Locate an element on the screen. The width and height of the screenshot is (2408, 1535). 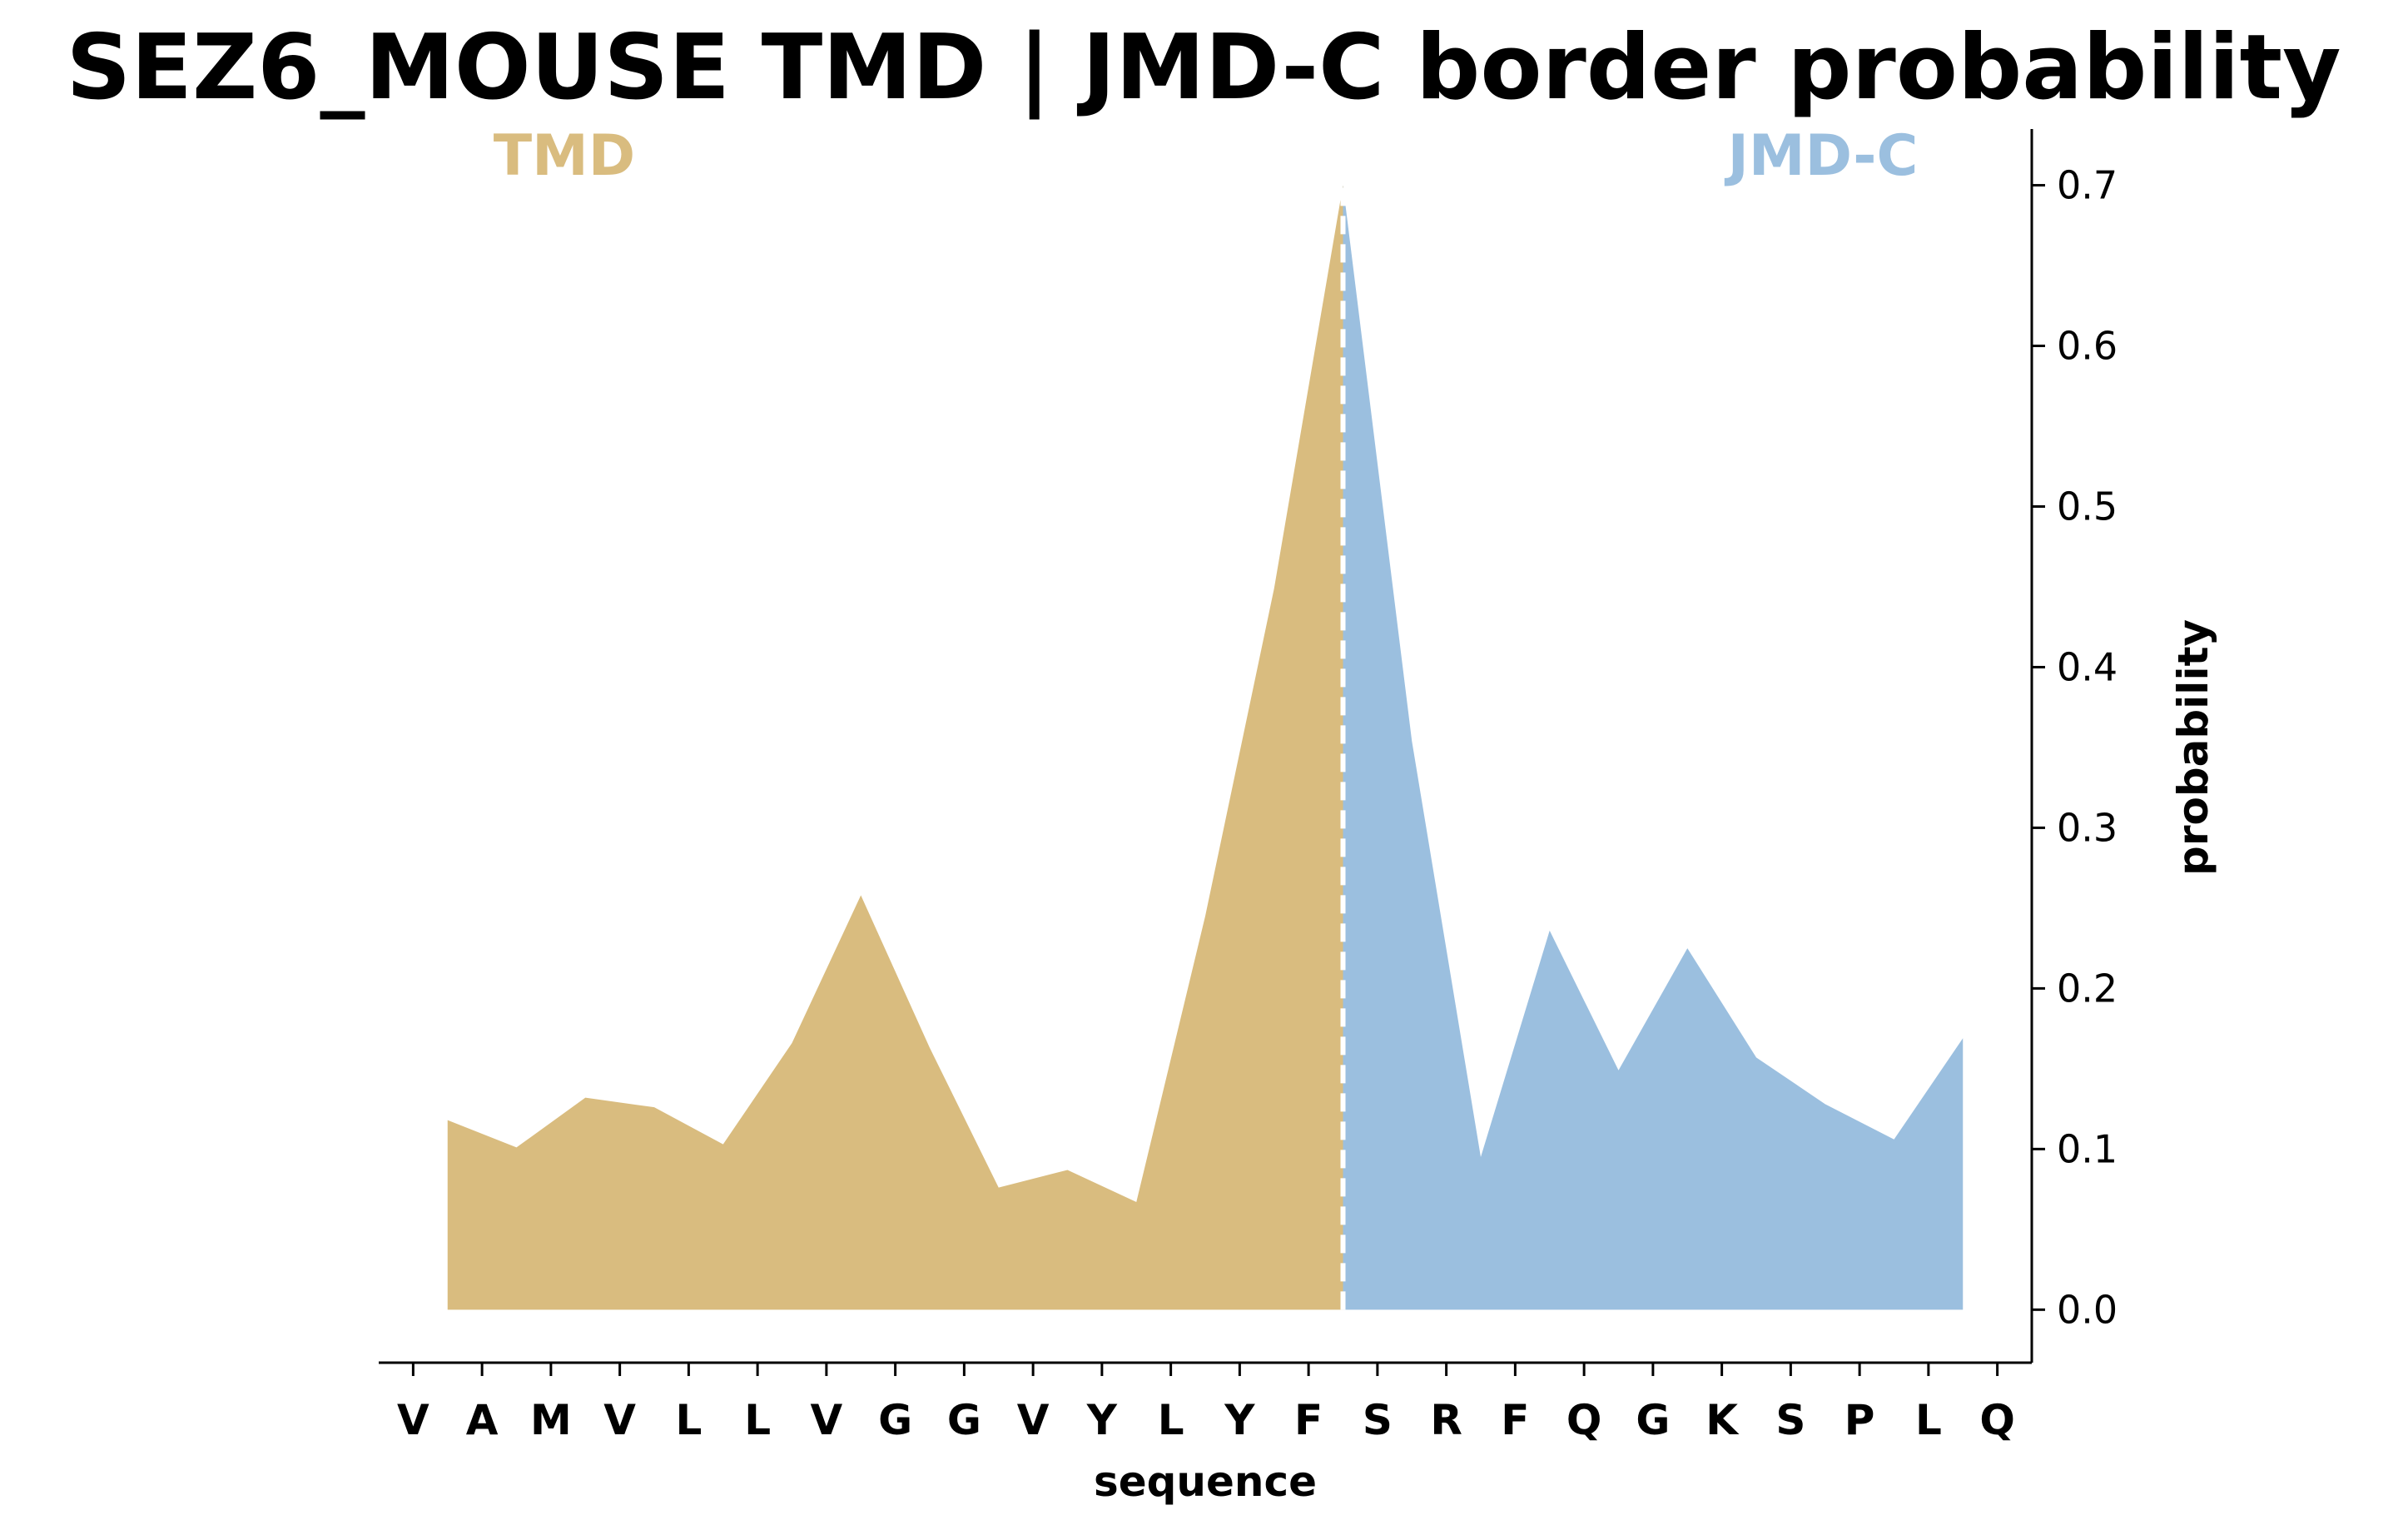
region-labels: TMD JMD-C is located at coordinates (1206, 156).